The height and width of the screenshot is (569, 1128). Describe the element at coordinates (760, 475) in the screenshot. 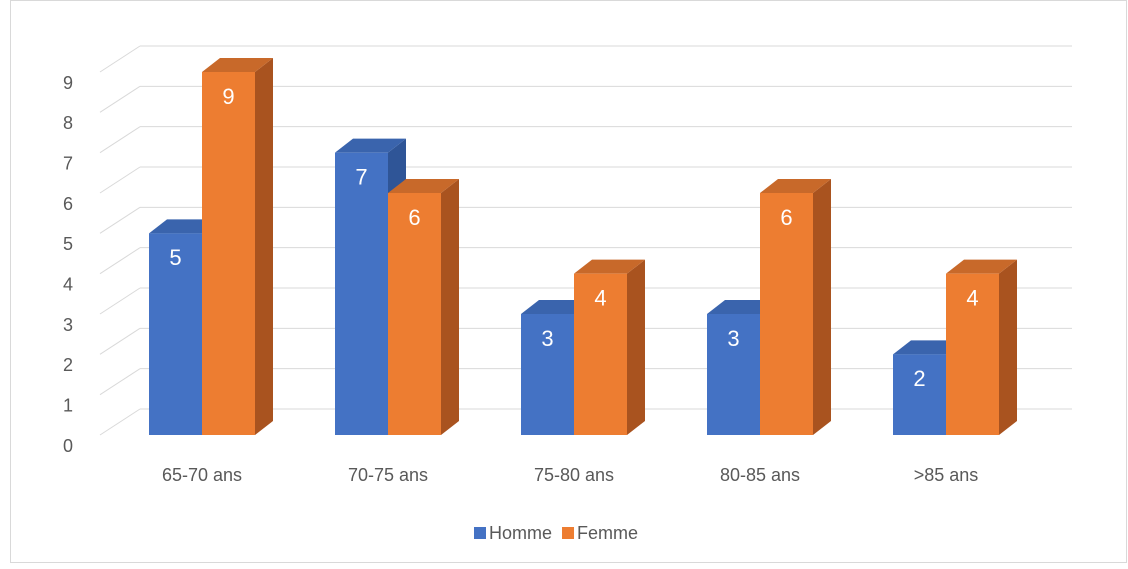

I see `x-tick-label: 80-85 ans` at that location.